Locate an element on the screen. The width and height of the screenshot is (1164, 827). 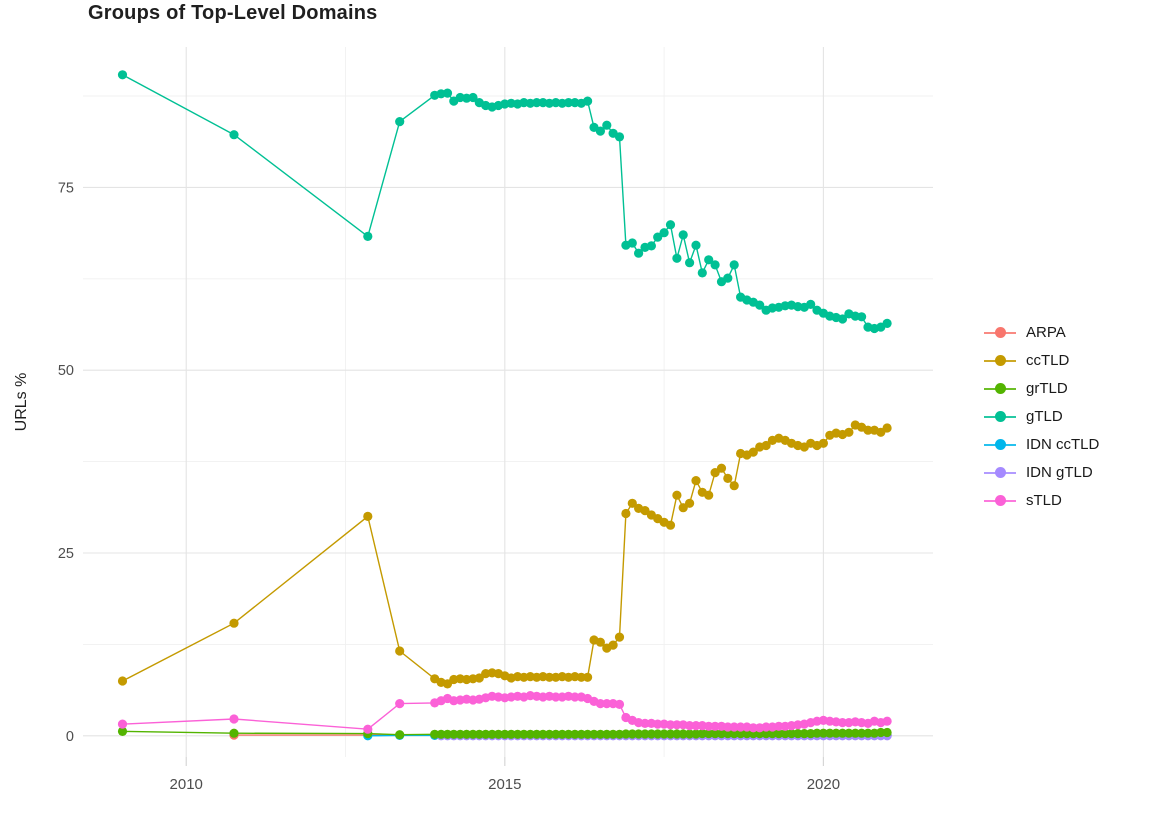
x-tick-label: 2010 is located at coordinates (186, 784).